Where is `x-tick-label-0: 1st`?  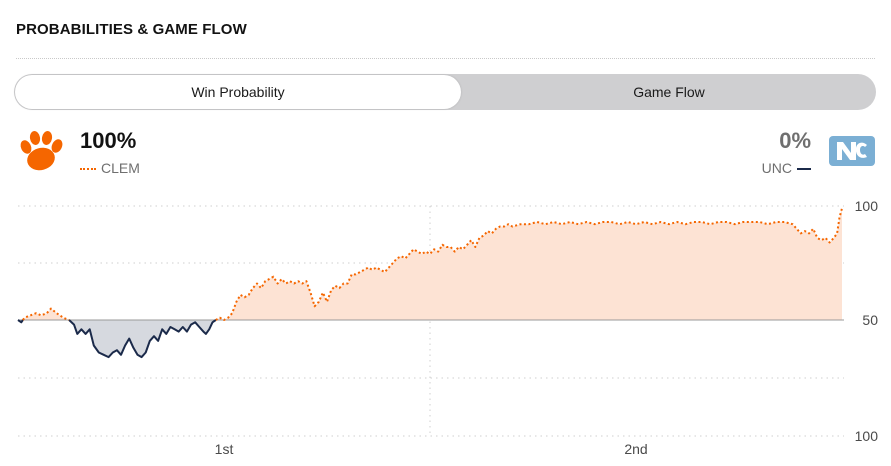
x-tick-label-0: 1st is located at coordinates (224, 449).